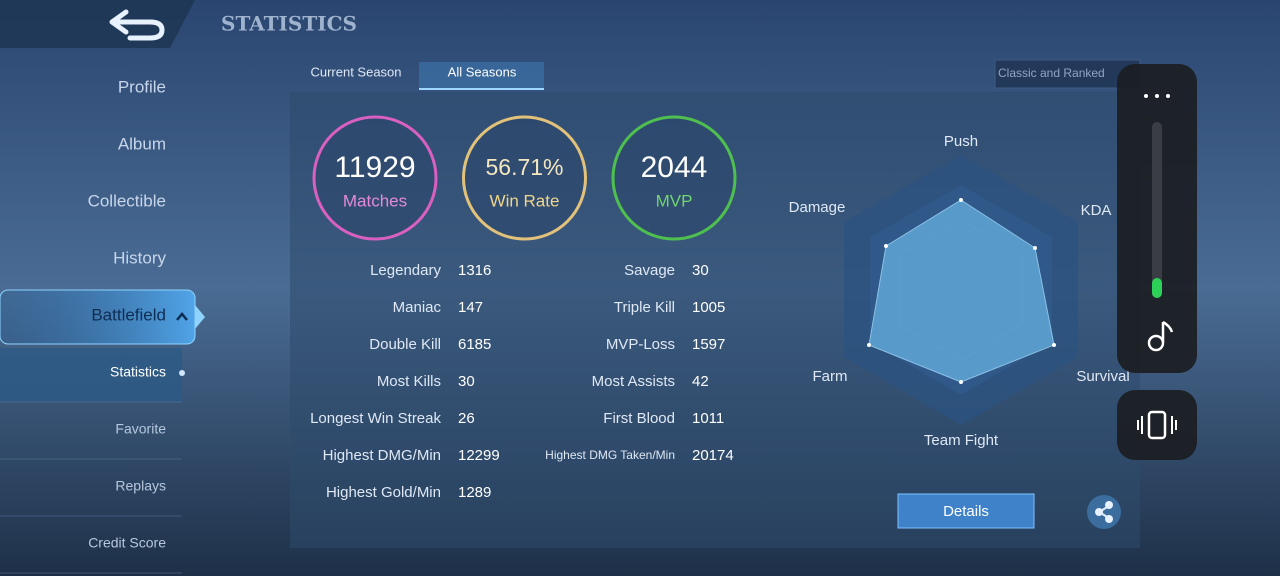 This screenshot has height=576, width=1280. I want to click on volume-level, so click(1157, 288).